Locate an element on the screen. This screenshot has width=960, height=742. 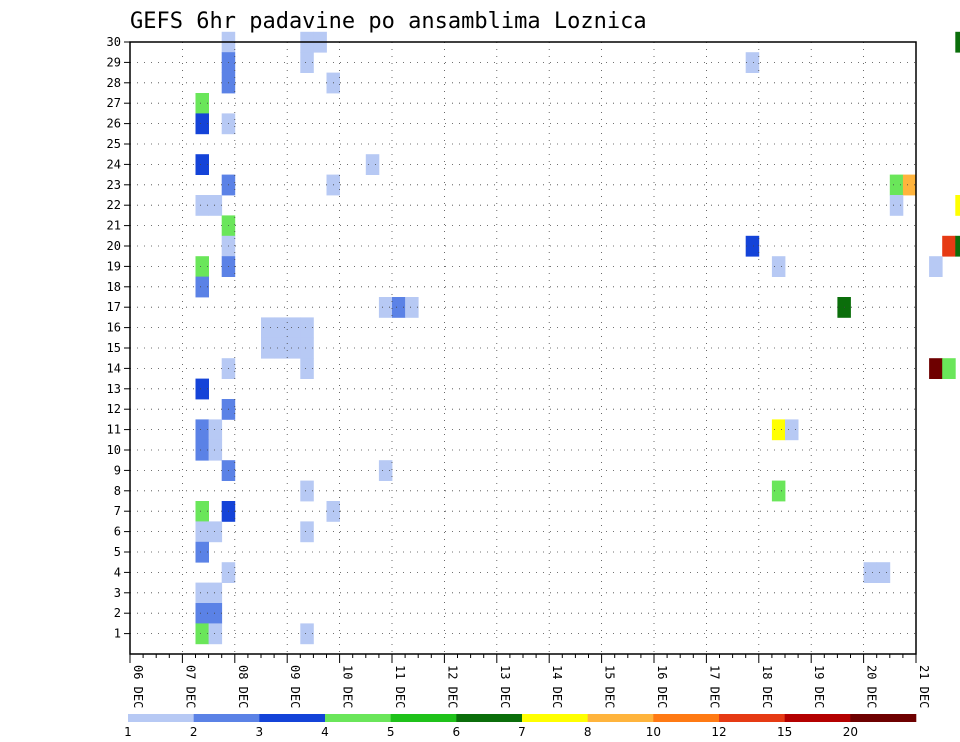
colorbar-label: 2 is located at coordinates (194, 732).